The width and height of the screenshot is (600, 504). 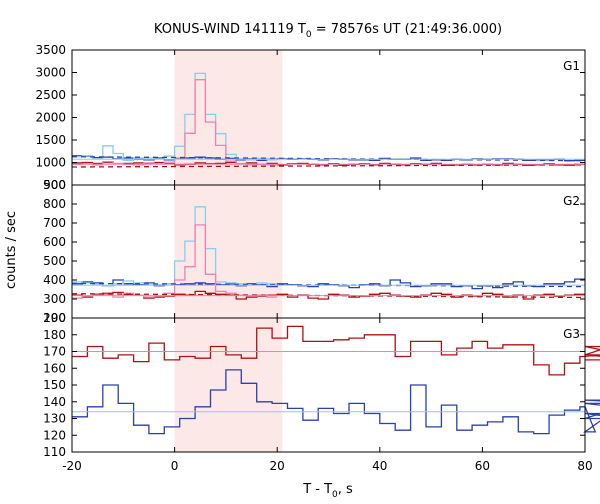 I want to click on panel-label-g2: G2, so click(x=571, y=201).